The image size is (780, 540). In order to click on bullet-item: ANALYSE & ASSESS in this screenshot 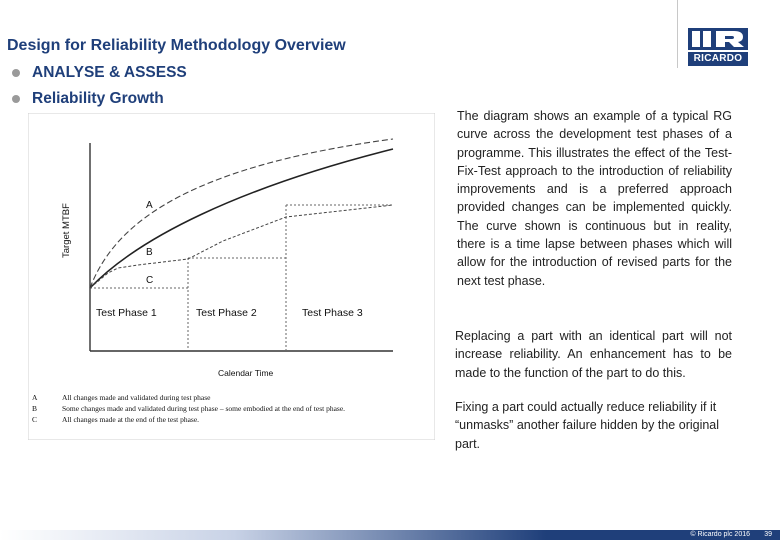, I will do `click(99, 76)`.